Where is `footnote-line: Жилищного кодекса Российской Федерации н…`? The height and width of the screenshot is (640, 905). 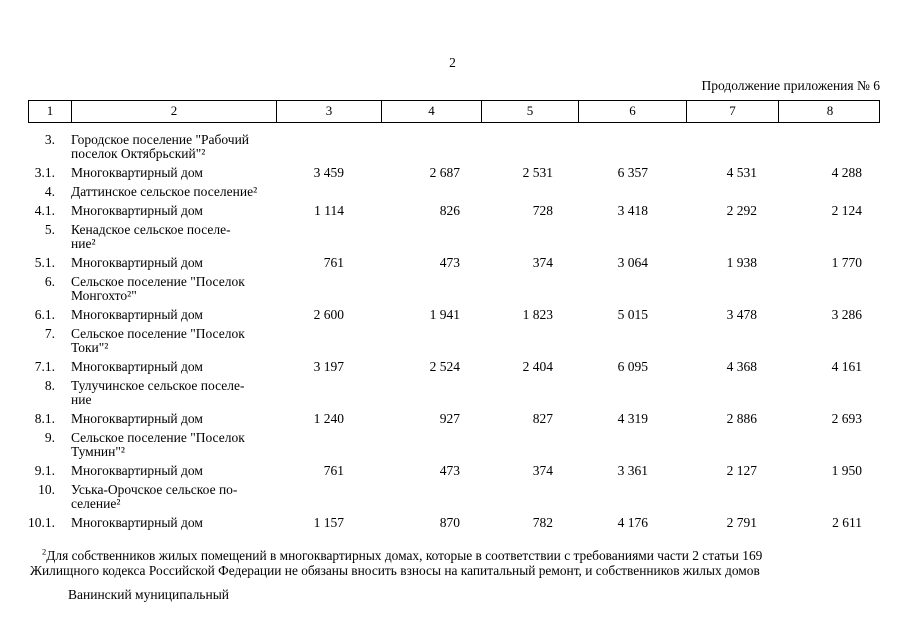
footnote-line: Жилищного кодекса Российской Федерации н… is located at coordinates (395, 570).